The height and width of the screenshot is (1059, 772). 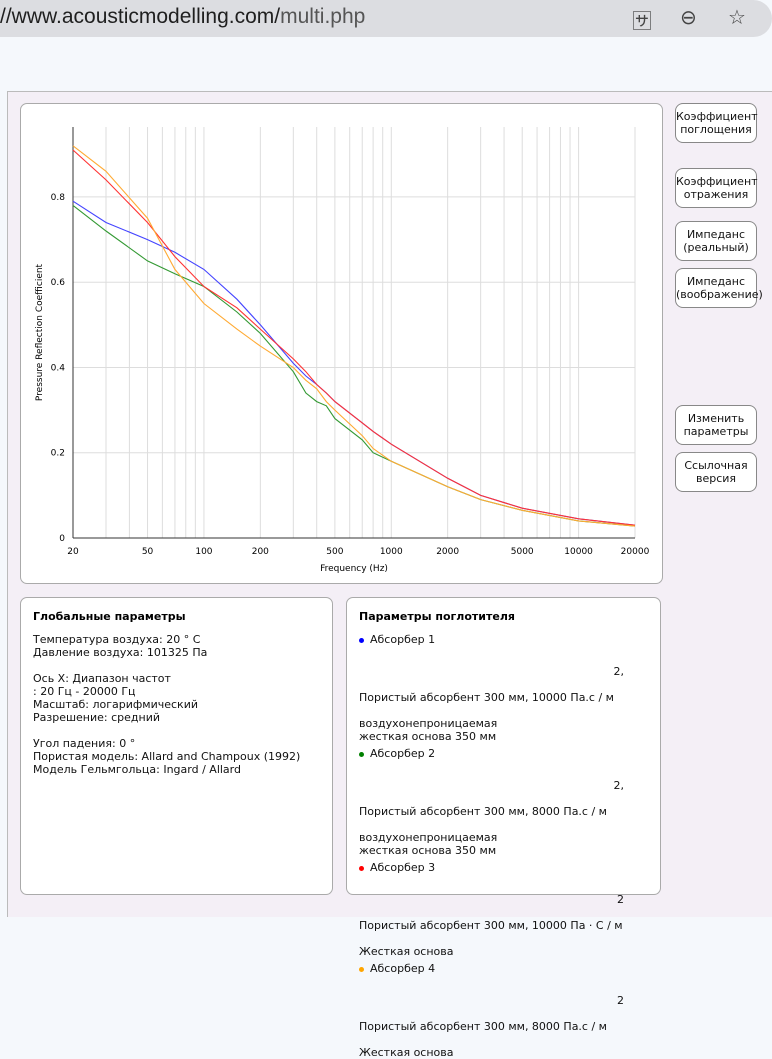 I want to click on zoom-out-icon: ⊖, so click(x=688, y=17).